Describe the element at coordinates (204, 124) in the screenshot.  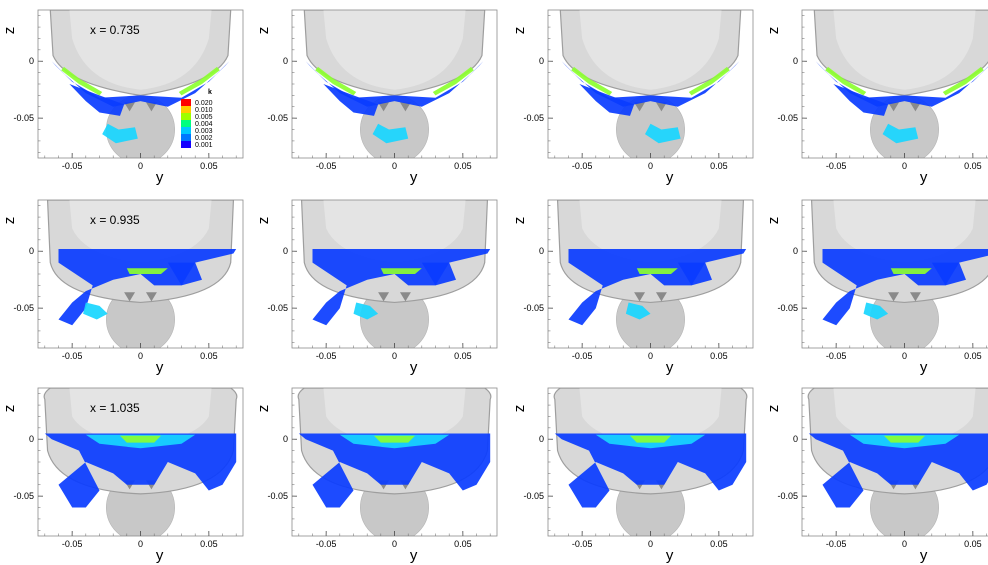
I see `legend-level-label: 0.004` at that location.